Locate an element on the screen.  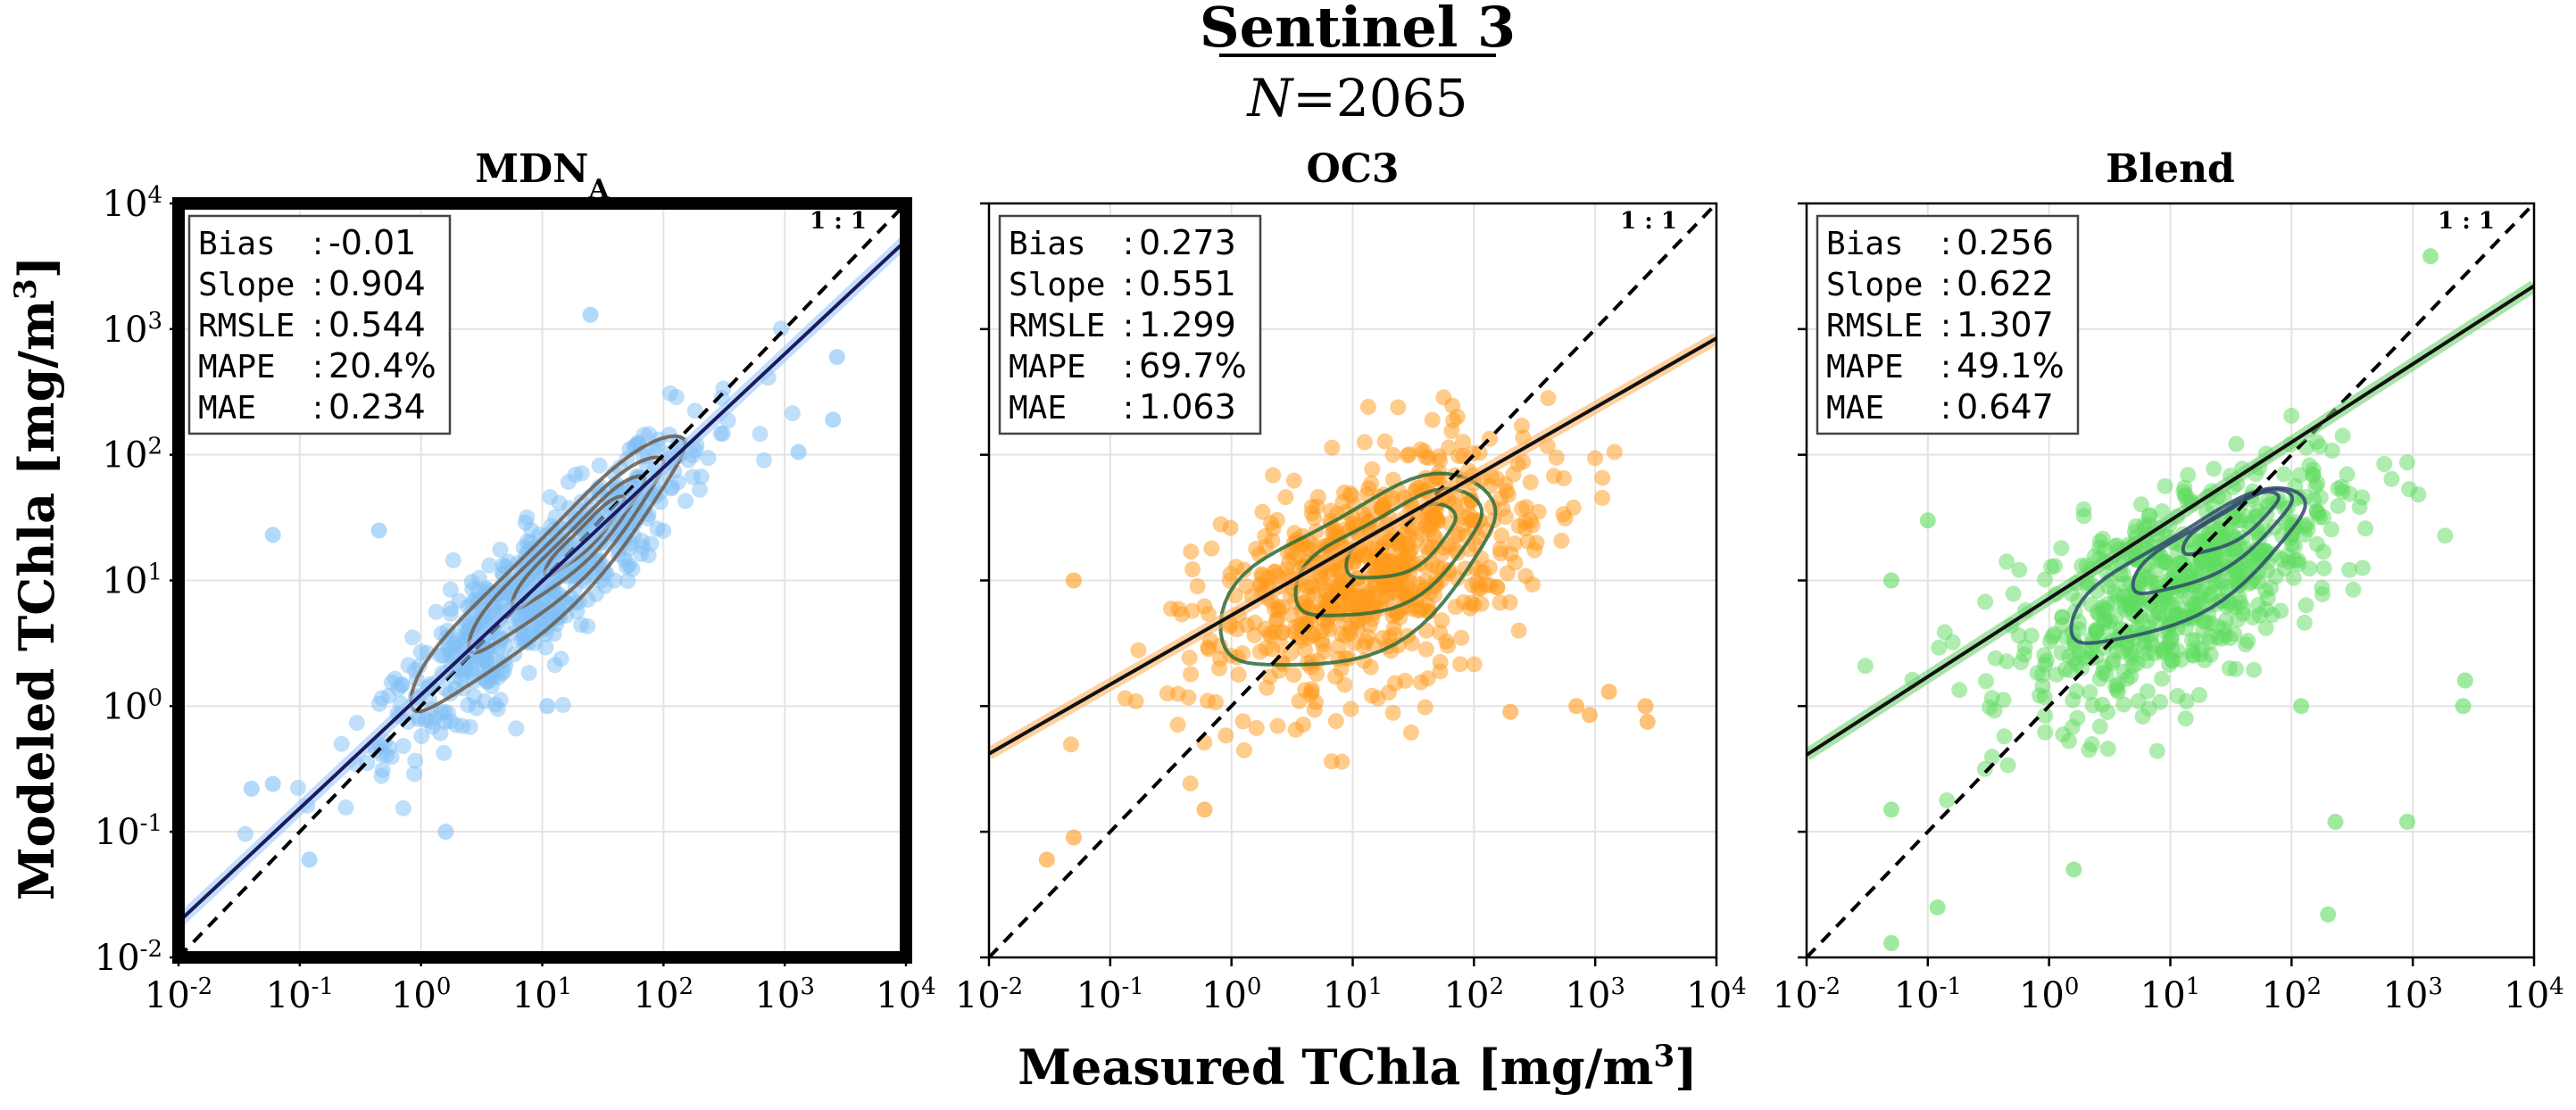
y-tick-label: 10³ is located at coordinates (132, 330).